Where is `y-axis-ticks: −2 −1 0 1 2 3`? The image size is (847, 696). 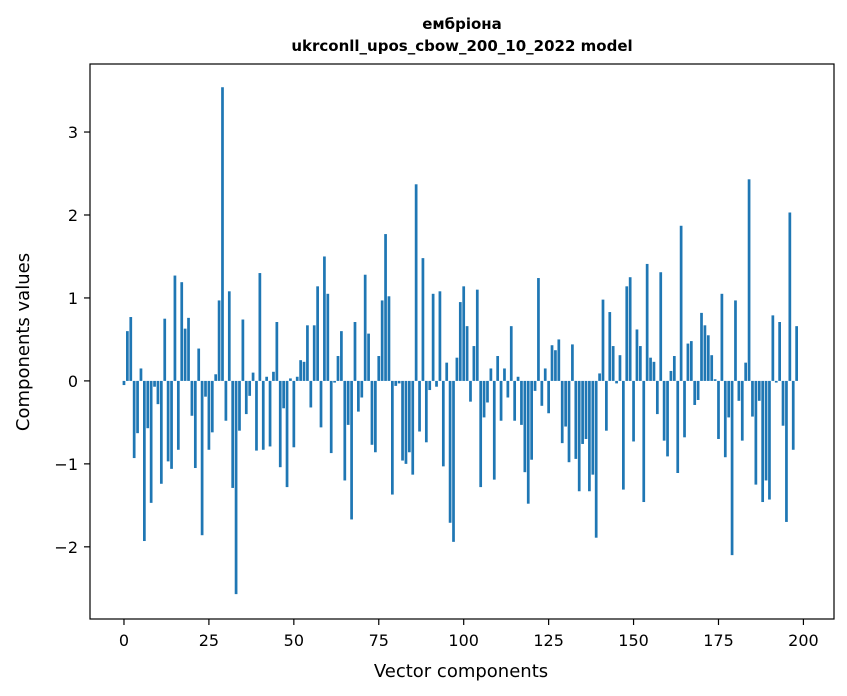 y-axis-ticks: −2 −1 0 1 2 3 is located at coordinates (72, 340).